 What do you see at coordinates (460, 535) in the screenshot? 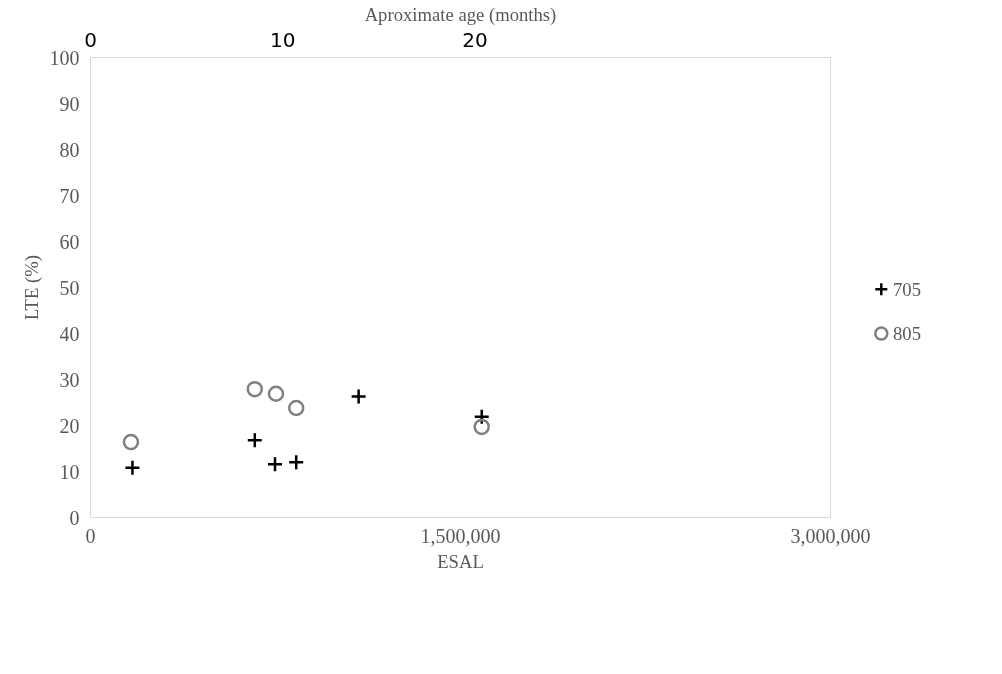
I see `x-tick-label: 1,500,000` at bounding box center [460, 535].